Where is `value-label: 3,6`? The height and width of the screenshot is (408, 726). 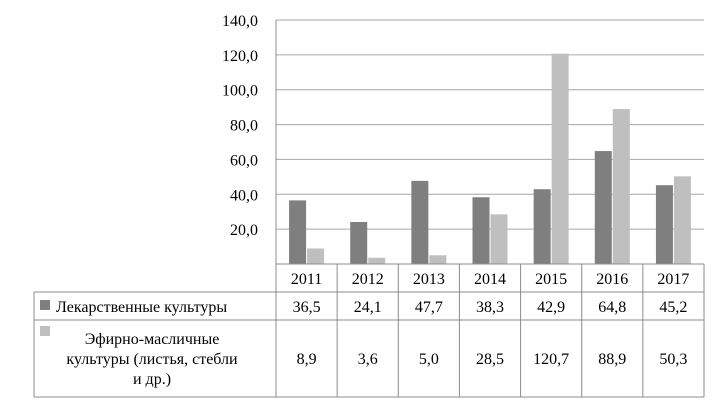 value-label: 3,6 is located at coordinates (368, 359).